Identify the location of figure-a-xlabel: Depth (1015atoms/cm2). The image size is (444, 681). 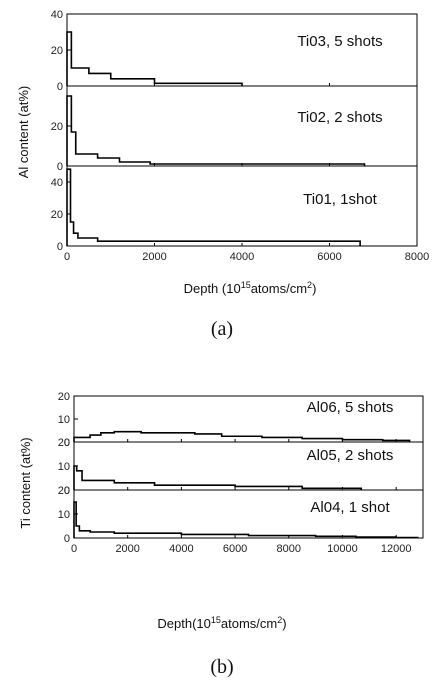
(250, 288).